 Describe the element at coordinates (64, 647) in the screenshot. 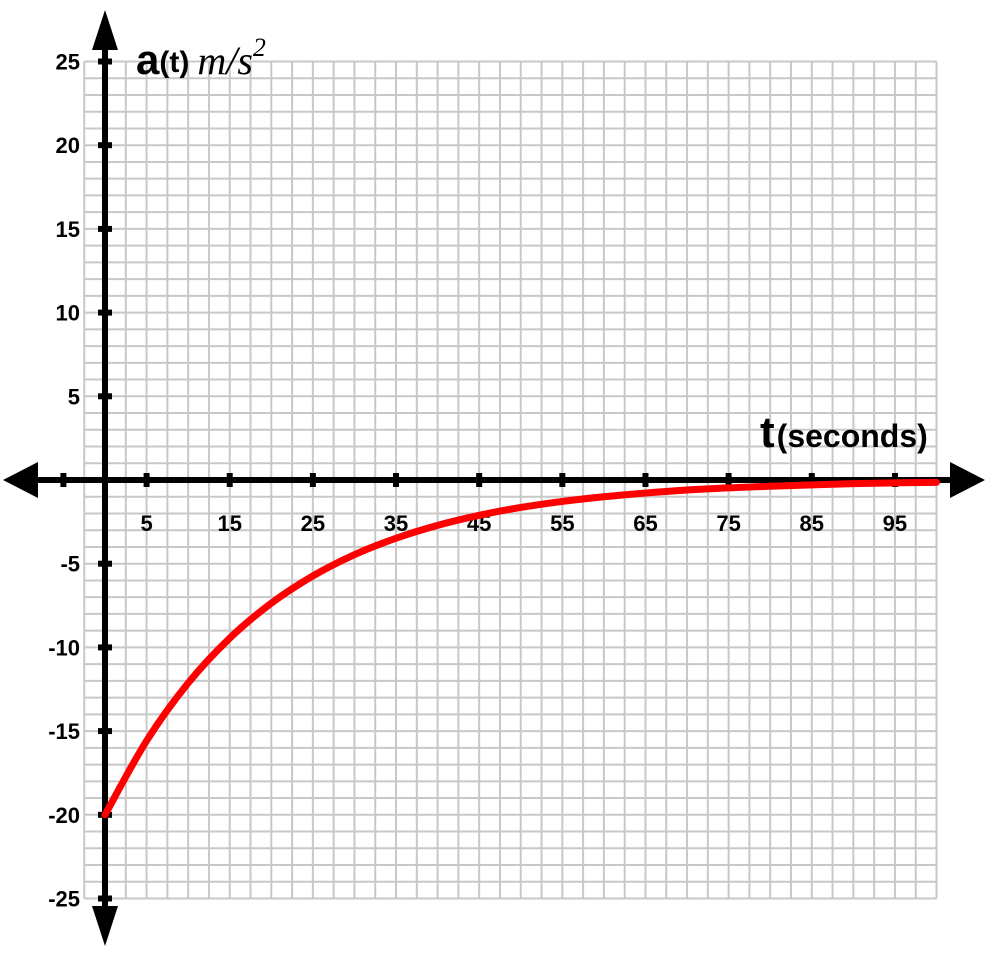

I see `y-tick-label: -10` at that location.